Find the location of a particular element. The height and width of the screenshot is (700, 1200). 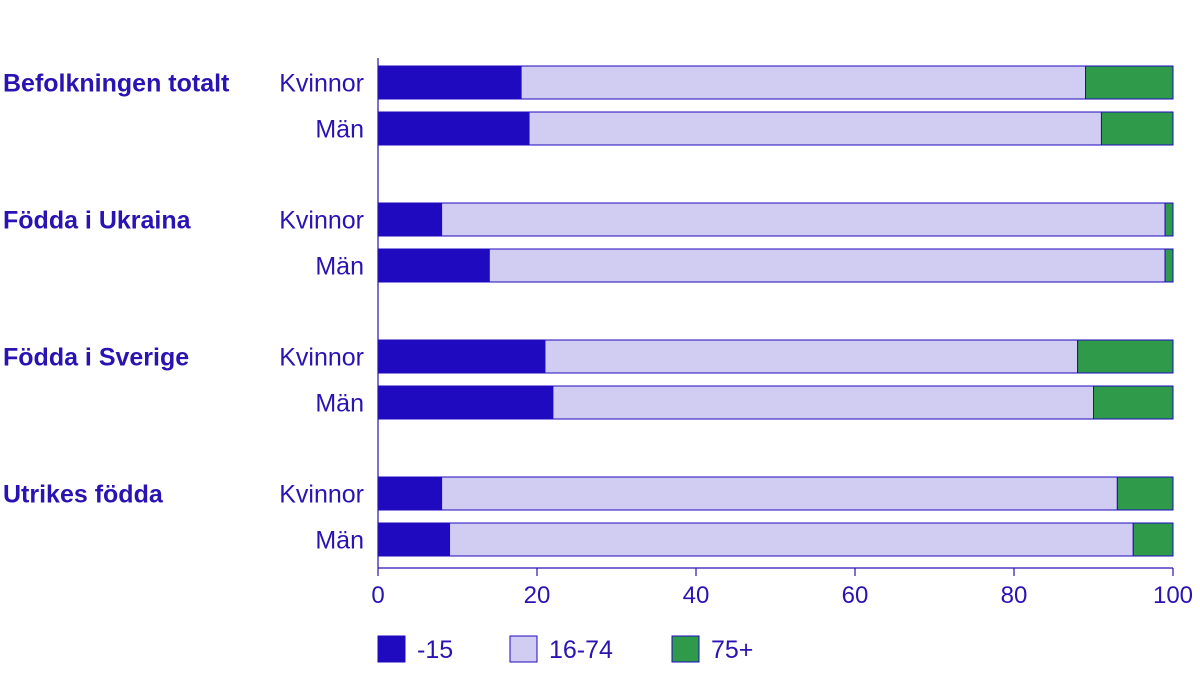

x-tick-label: 100 is located at coordinates (1173, 595).